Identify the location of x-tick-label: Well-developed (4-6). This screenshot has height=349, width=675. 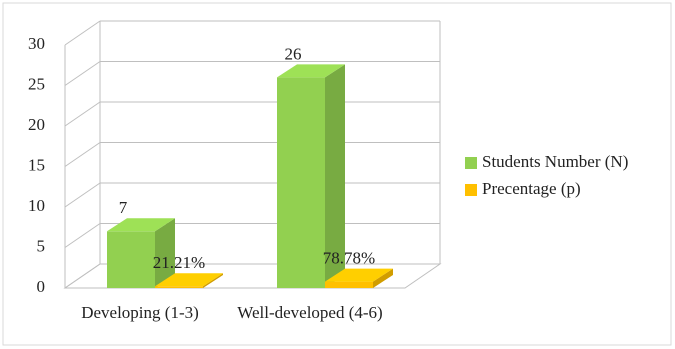
(310, 312).